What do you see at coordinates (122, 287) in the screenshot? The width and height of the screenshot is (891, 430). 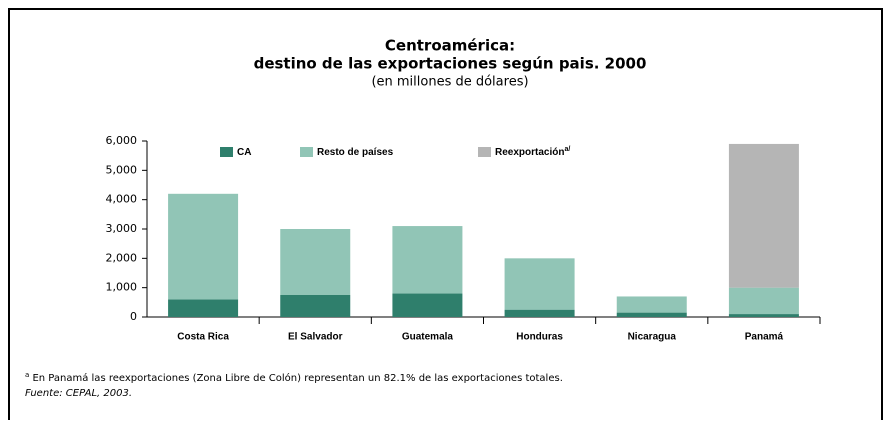 I see `y-tick-label: 1,000` at bounding box center [122, 287].